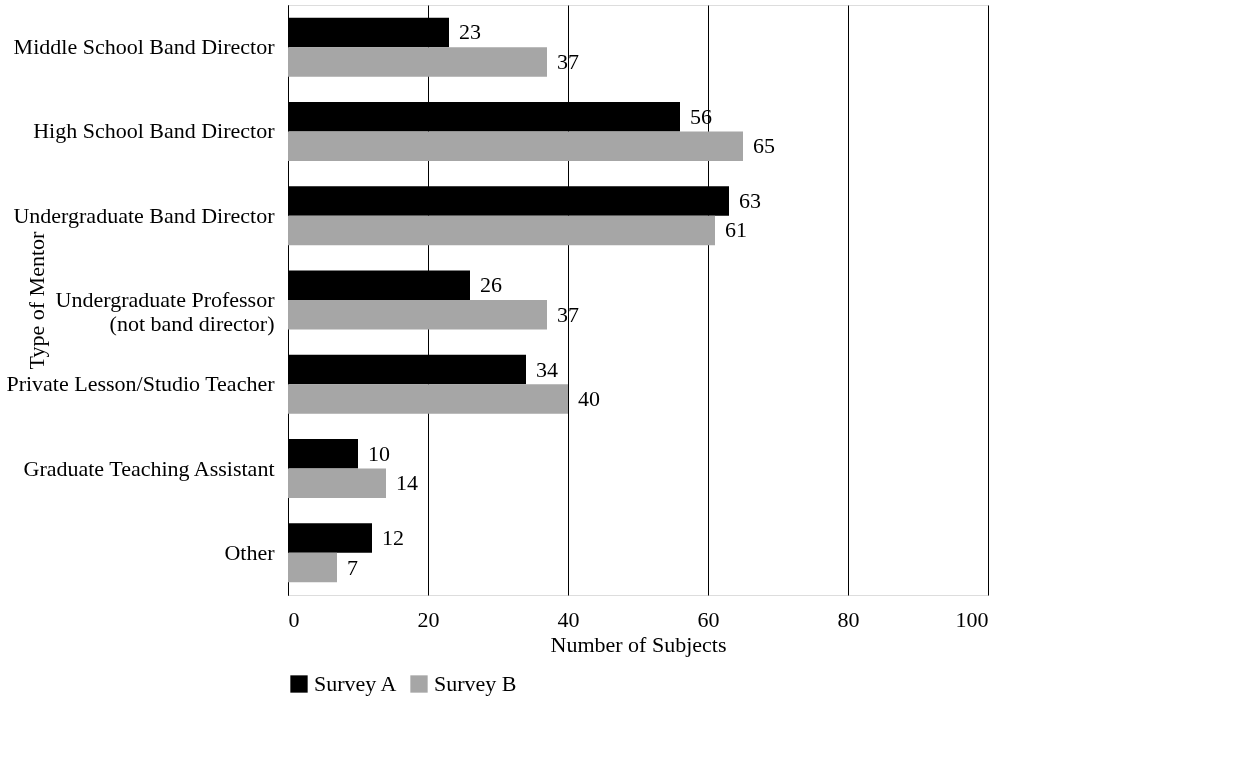  I want to click on x-tick-label: 40, so click(568, 619).